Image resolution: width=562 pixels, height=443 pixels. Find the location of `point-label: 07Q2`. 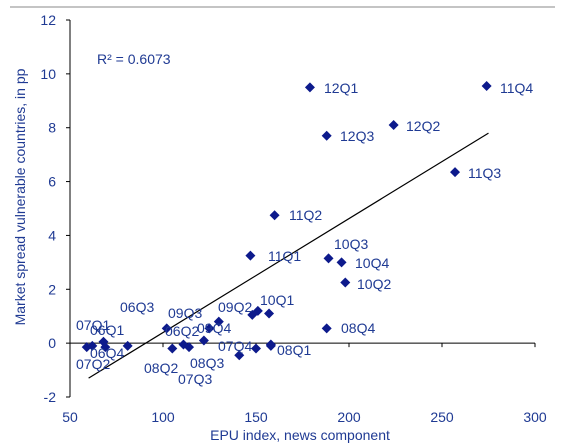

point-label: 07Q2 is located at coordinates (93, 364).